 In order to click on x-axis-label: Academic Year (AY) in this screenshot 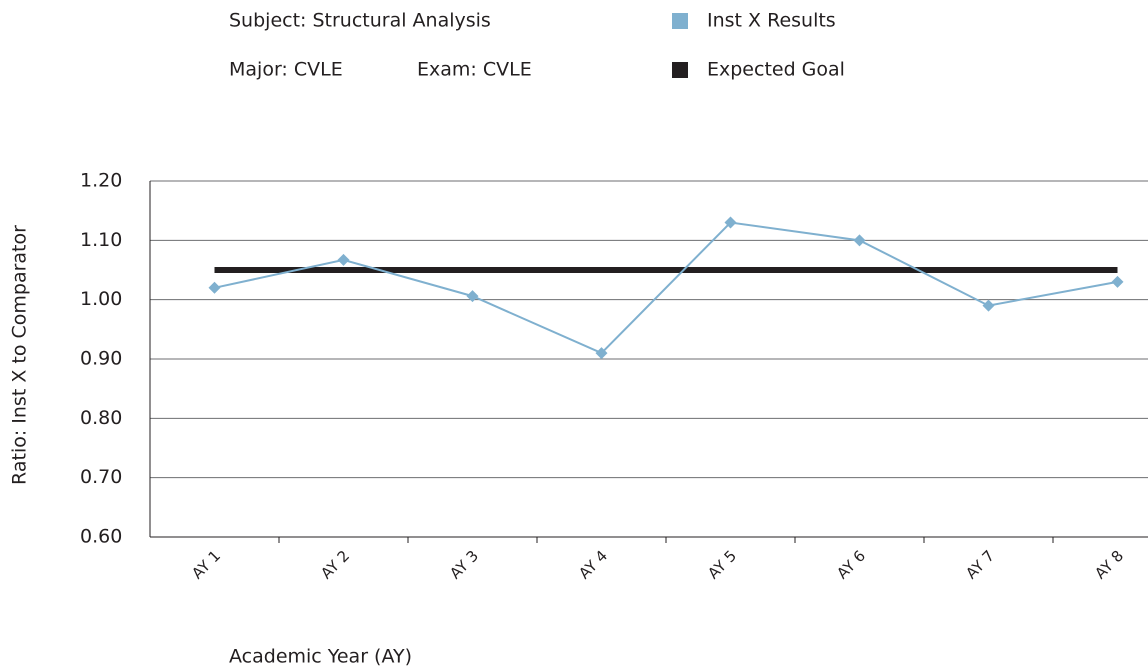, I will do `click(320, 657)`.